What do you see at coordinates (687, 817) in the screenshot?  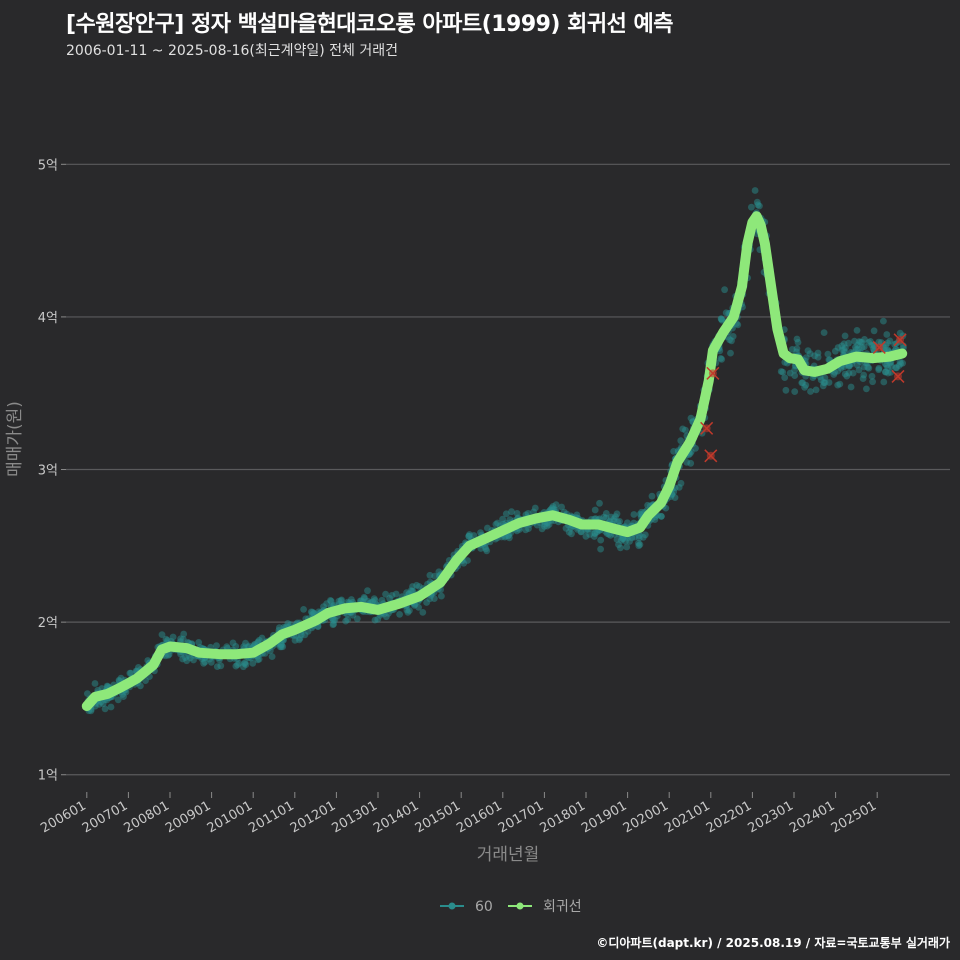 I see `x-tick-label: 202101` at bounding box center [687, 817].